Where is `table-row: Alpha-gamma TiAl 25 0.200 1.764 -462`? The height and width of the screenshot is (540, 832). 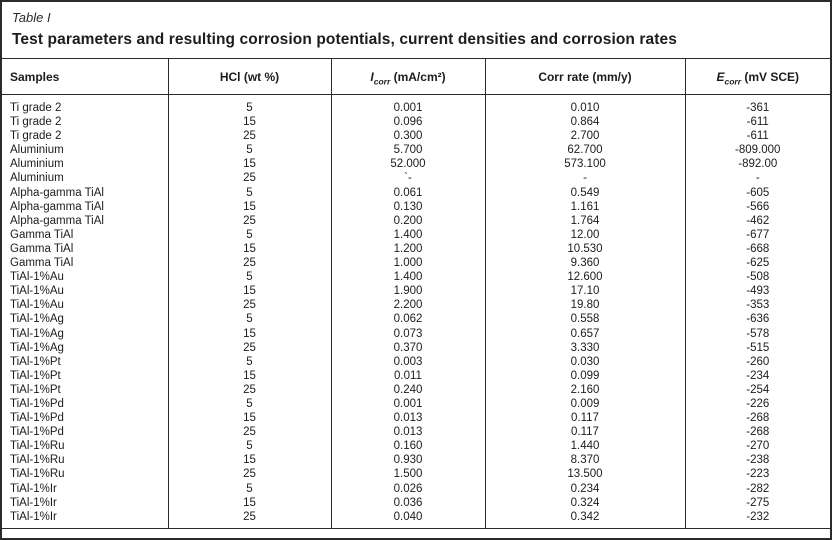
table-row: Alpha-gamma TiAl 25 0.200 1.764 -462 is located at coordinates (416, 220).